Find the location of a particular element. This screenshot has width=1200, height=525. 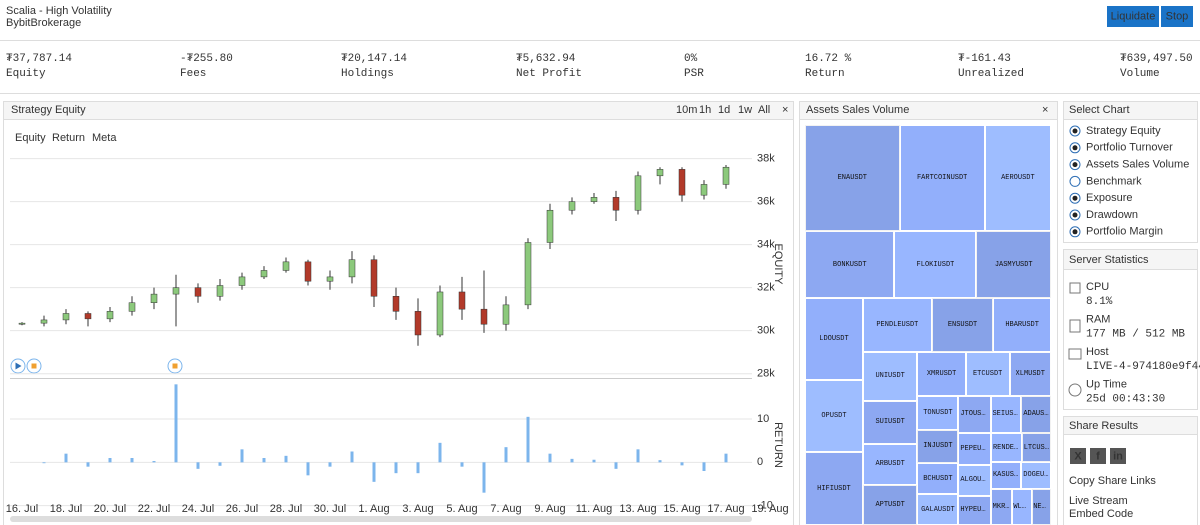

share-link: Embed Code is located at coordinates (1101, 514).